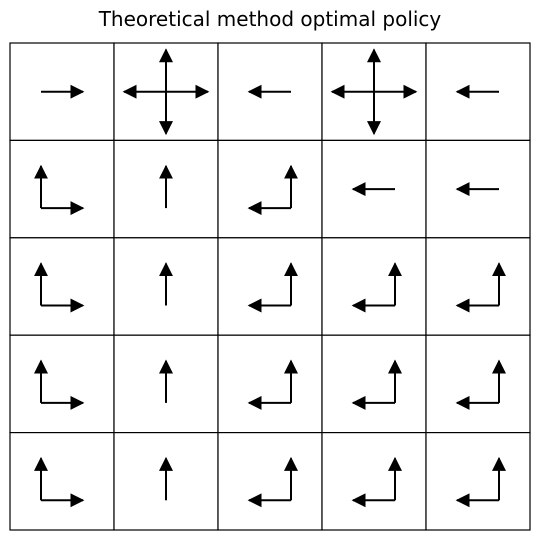 Image resolution: width=540 pixels, height=540 pixels. I want to click on grid-cell-r1-c2, so click(270, 189).